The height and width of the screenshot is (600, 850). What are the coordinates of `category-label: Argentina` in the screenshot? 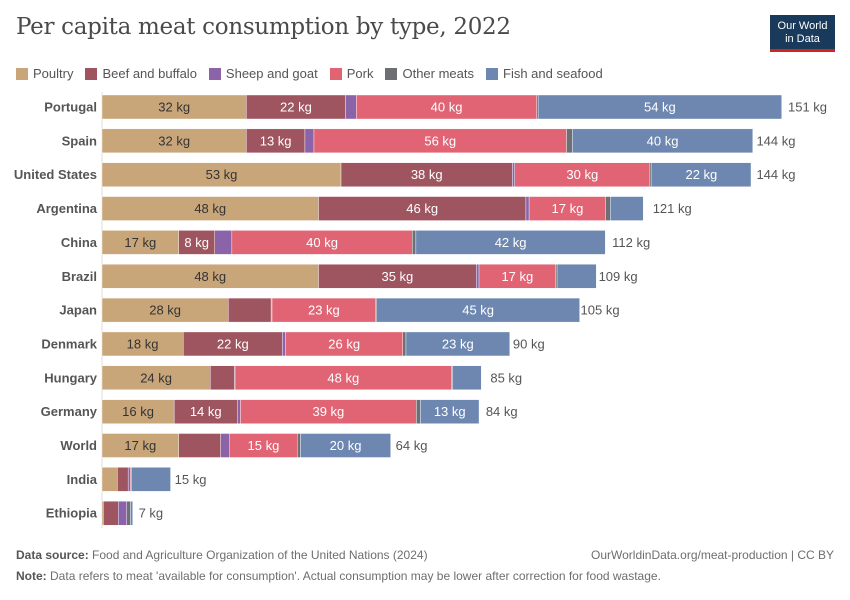 It's located at (66, 208).